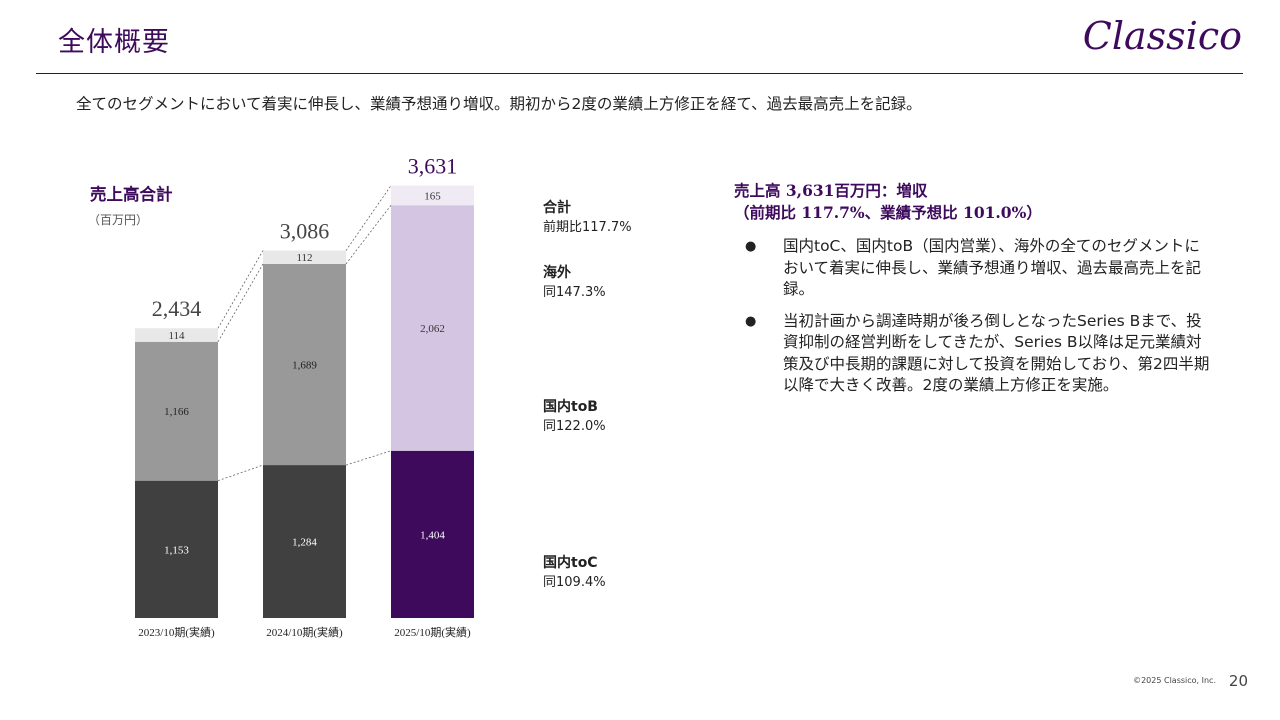 Image resolution: width=1280 pixels, height=720 pixels. Describe the element at coordinates (574, 417) in the screenshot. I see `legend-domestic-tob: 国内toB 同122.0%` at that location.